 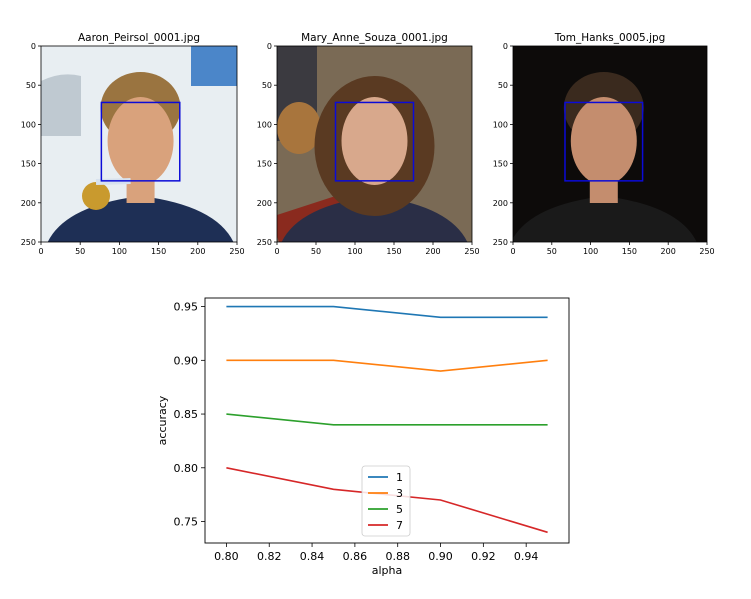 I want to click on x-tick-label: 0.88, so click(x=397, y=556).